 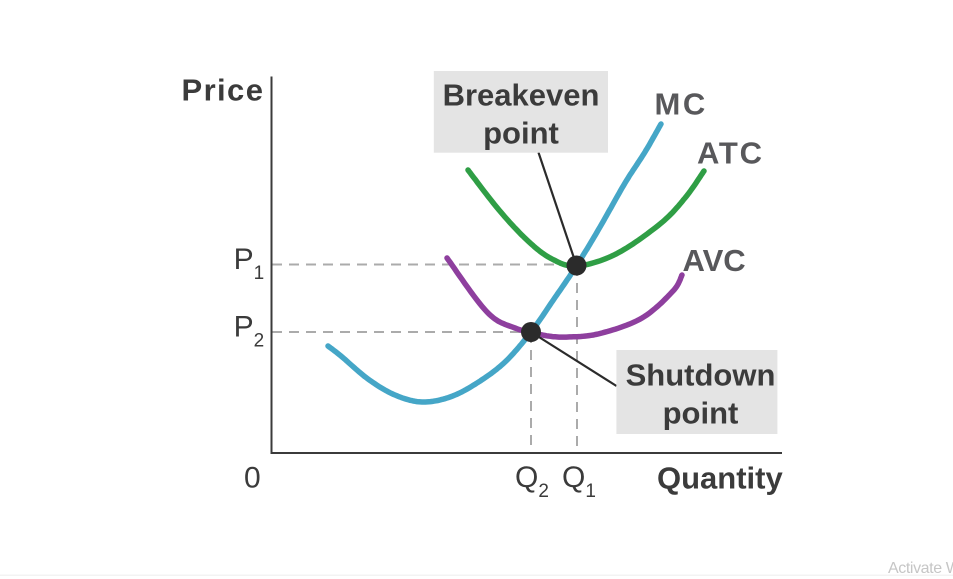 I want to click on svg-text: Shutdown, so click(x=701, y=375).